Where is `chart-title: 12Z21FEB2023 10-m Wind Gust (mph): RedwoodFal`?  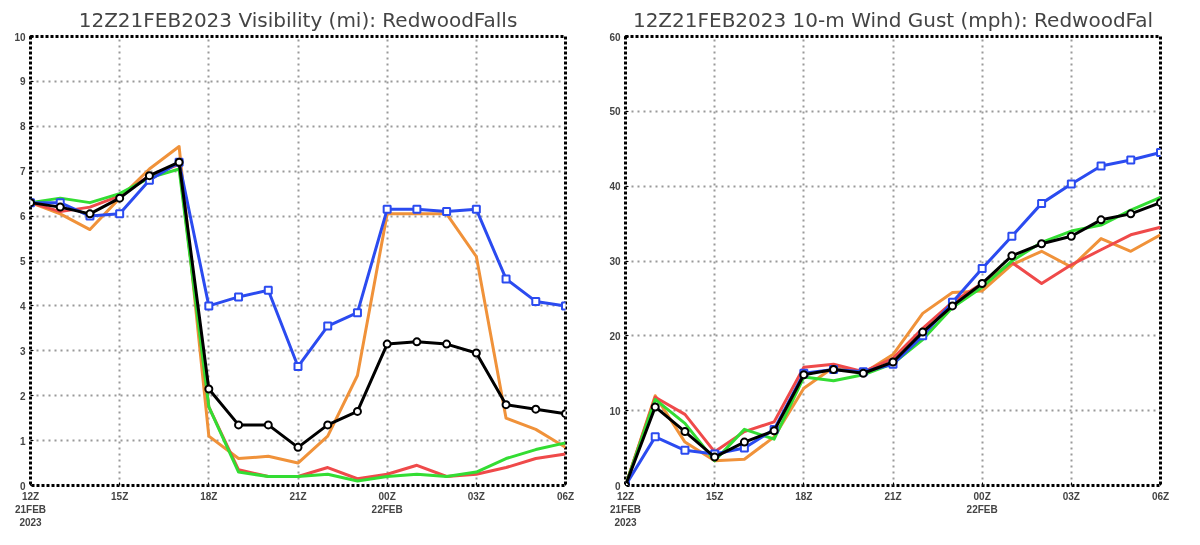 chart-title: 12Z21FEB2023 10-m Wind Gust (mph): RedwoodFal is located at coordinates (893, 19).